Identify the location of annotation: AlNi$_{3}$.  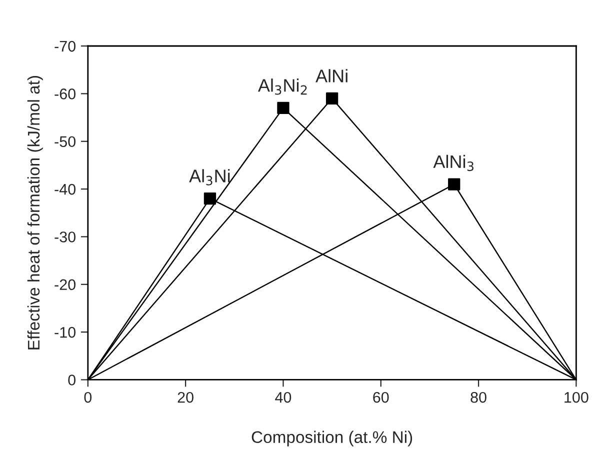
(453, 163).